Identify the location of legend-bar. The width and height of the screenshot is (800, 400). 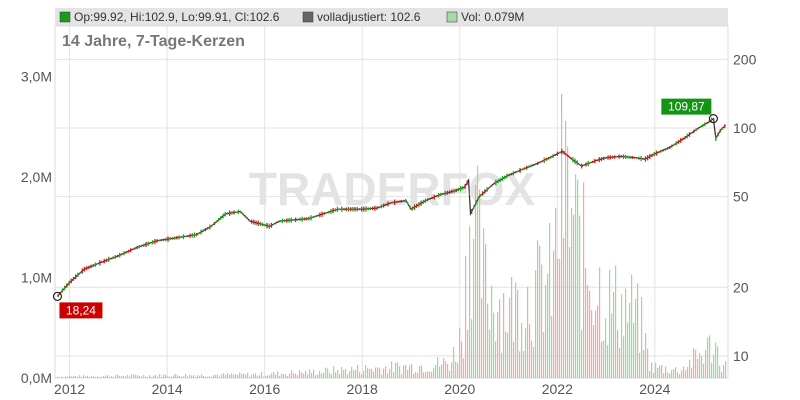
(391, 17).